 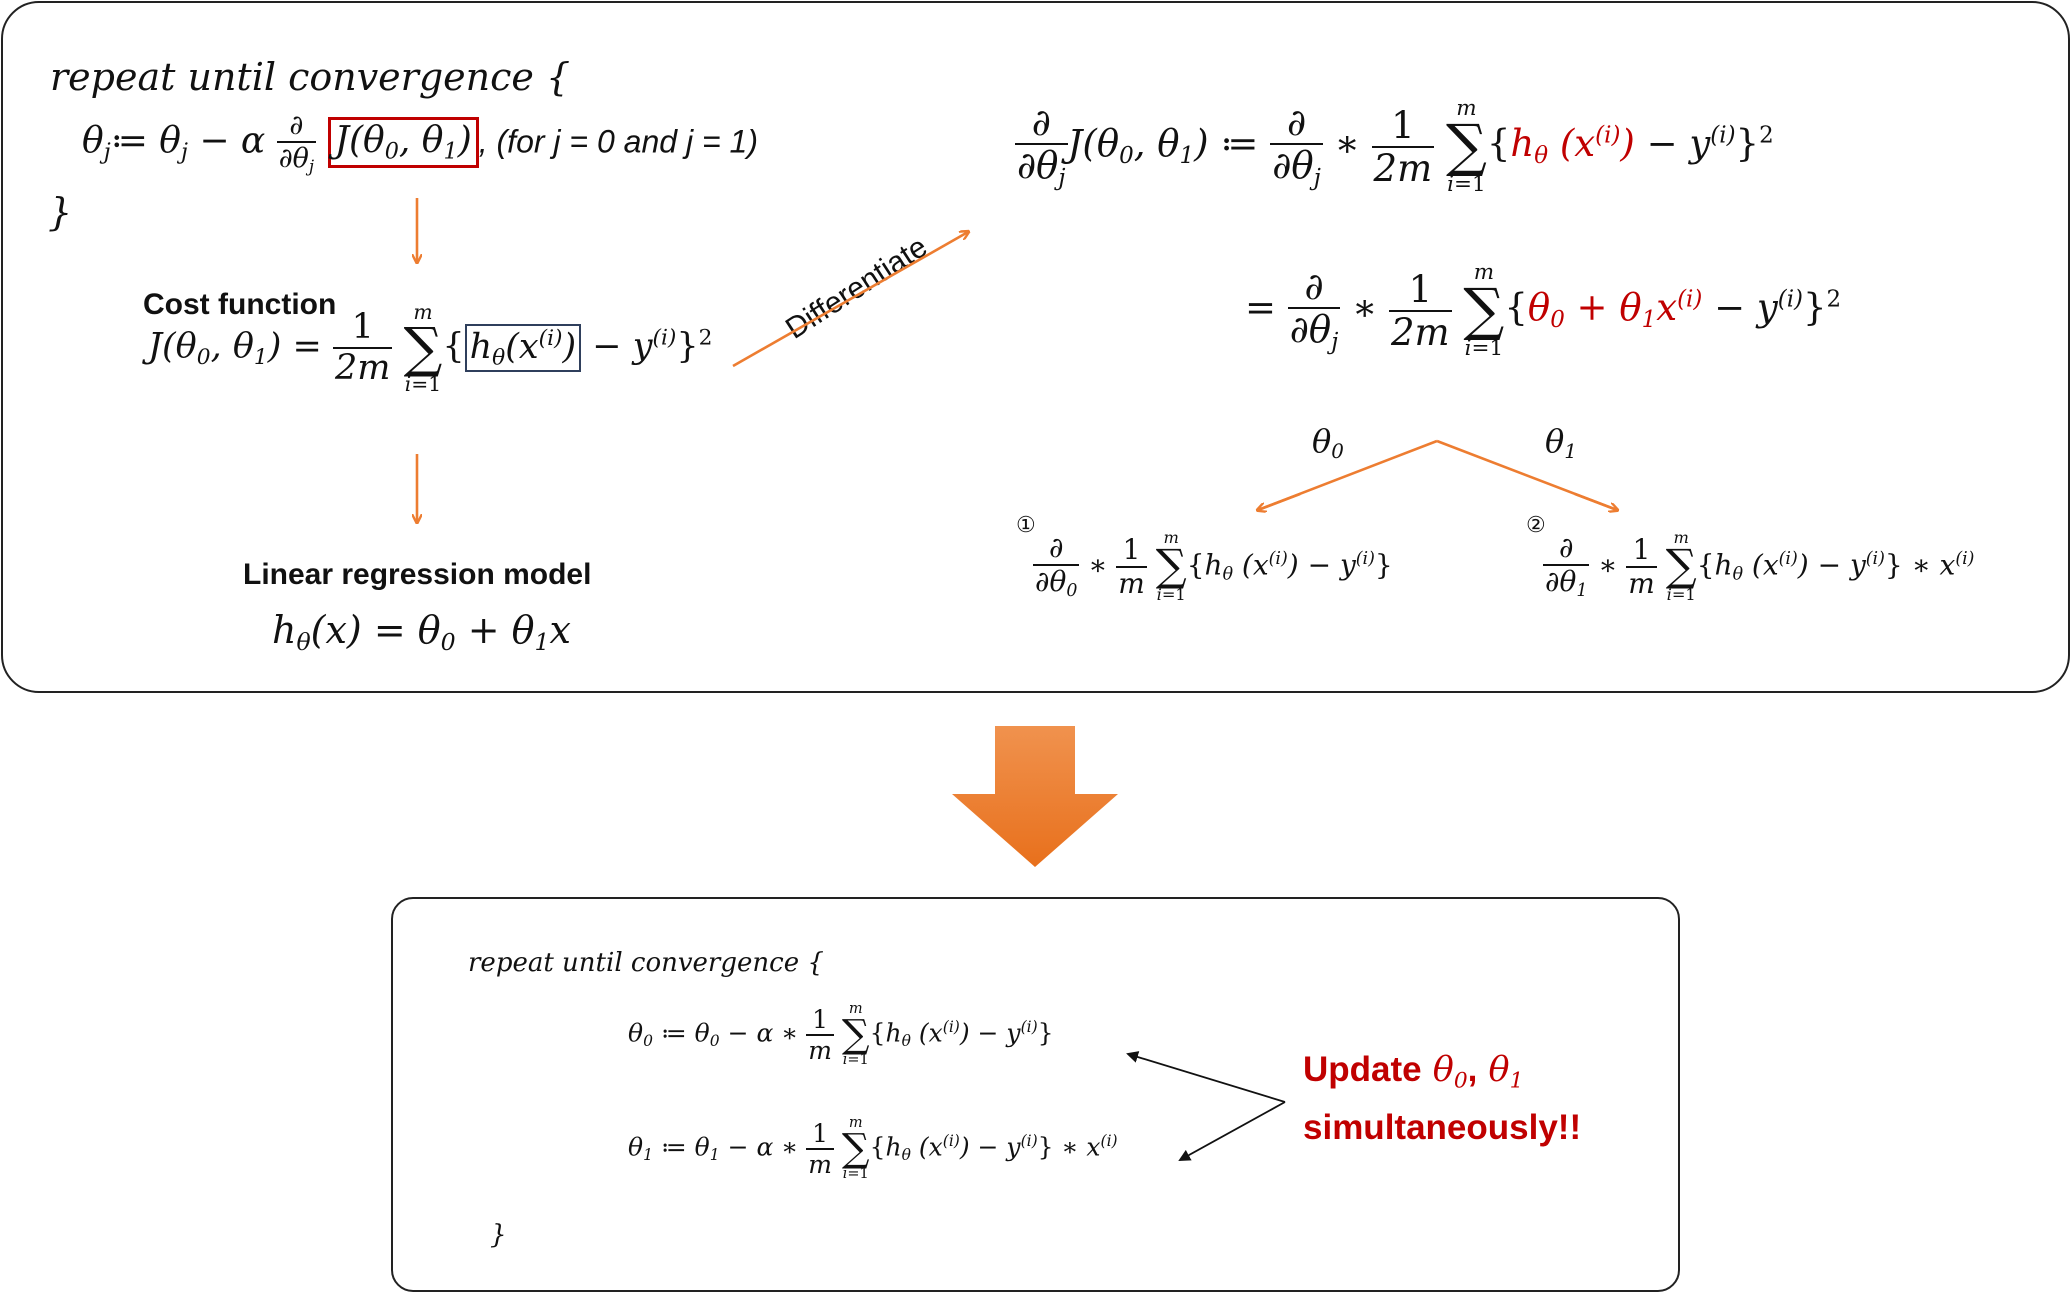 I want to click on branch-label-theta1: θ1, so click(x=1561, y=442).